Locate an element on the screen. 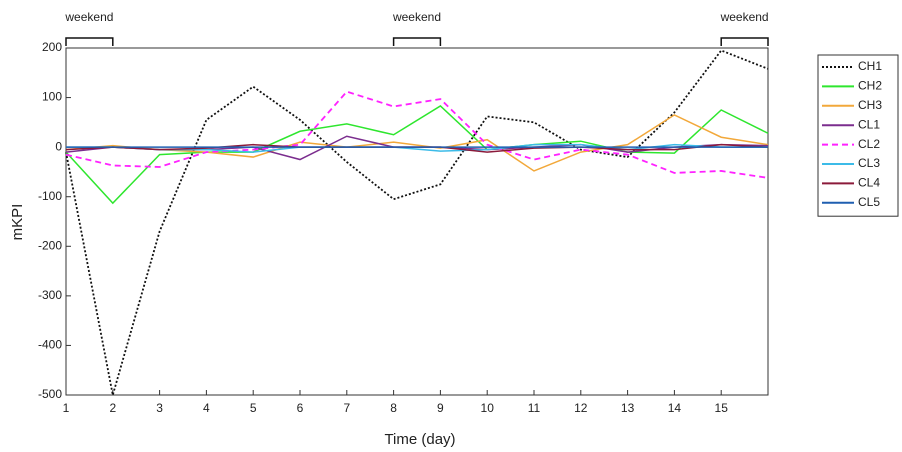 Image resolution: width=902 pixels, height=452 pixels. y-tick-label: -100 is located at coordinates (50, 196).